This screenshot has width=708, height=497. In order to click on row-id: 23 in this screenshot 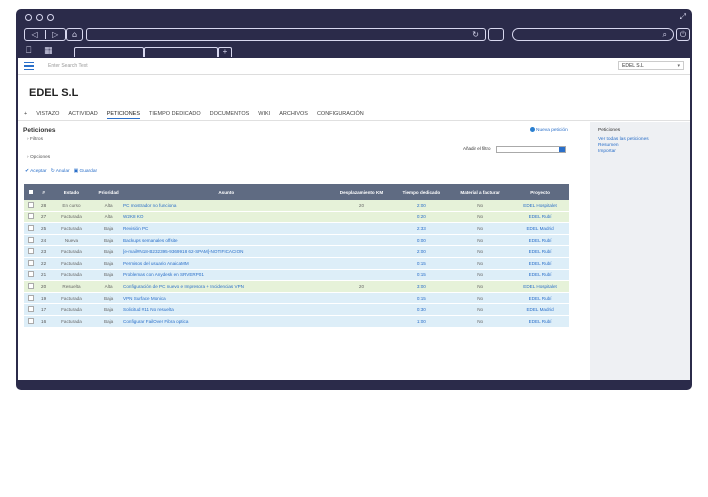, I will do `click(43, 251)`.